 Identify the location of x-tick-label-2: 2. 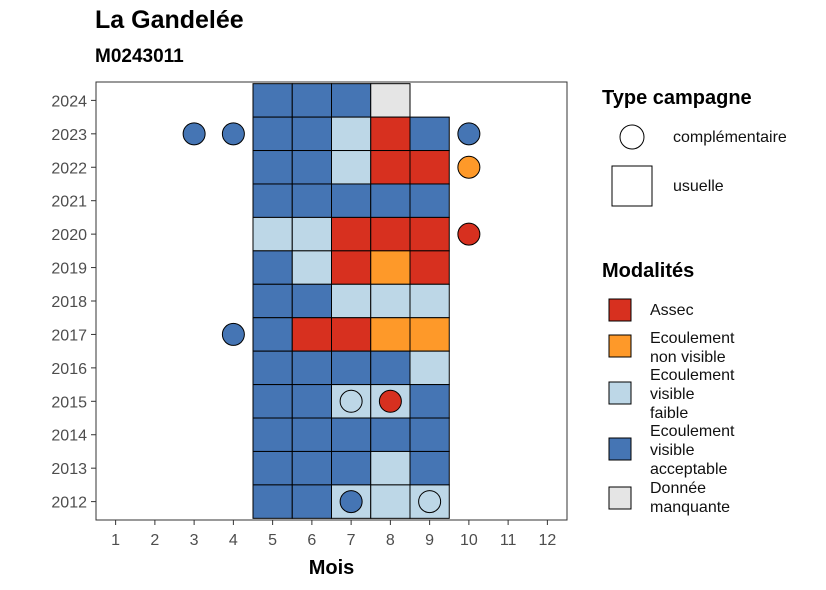
(154, 540).